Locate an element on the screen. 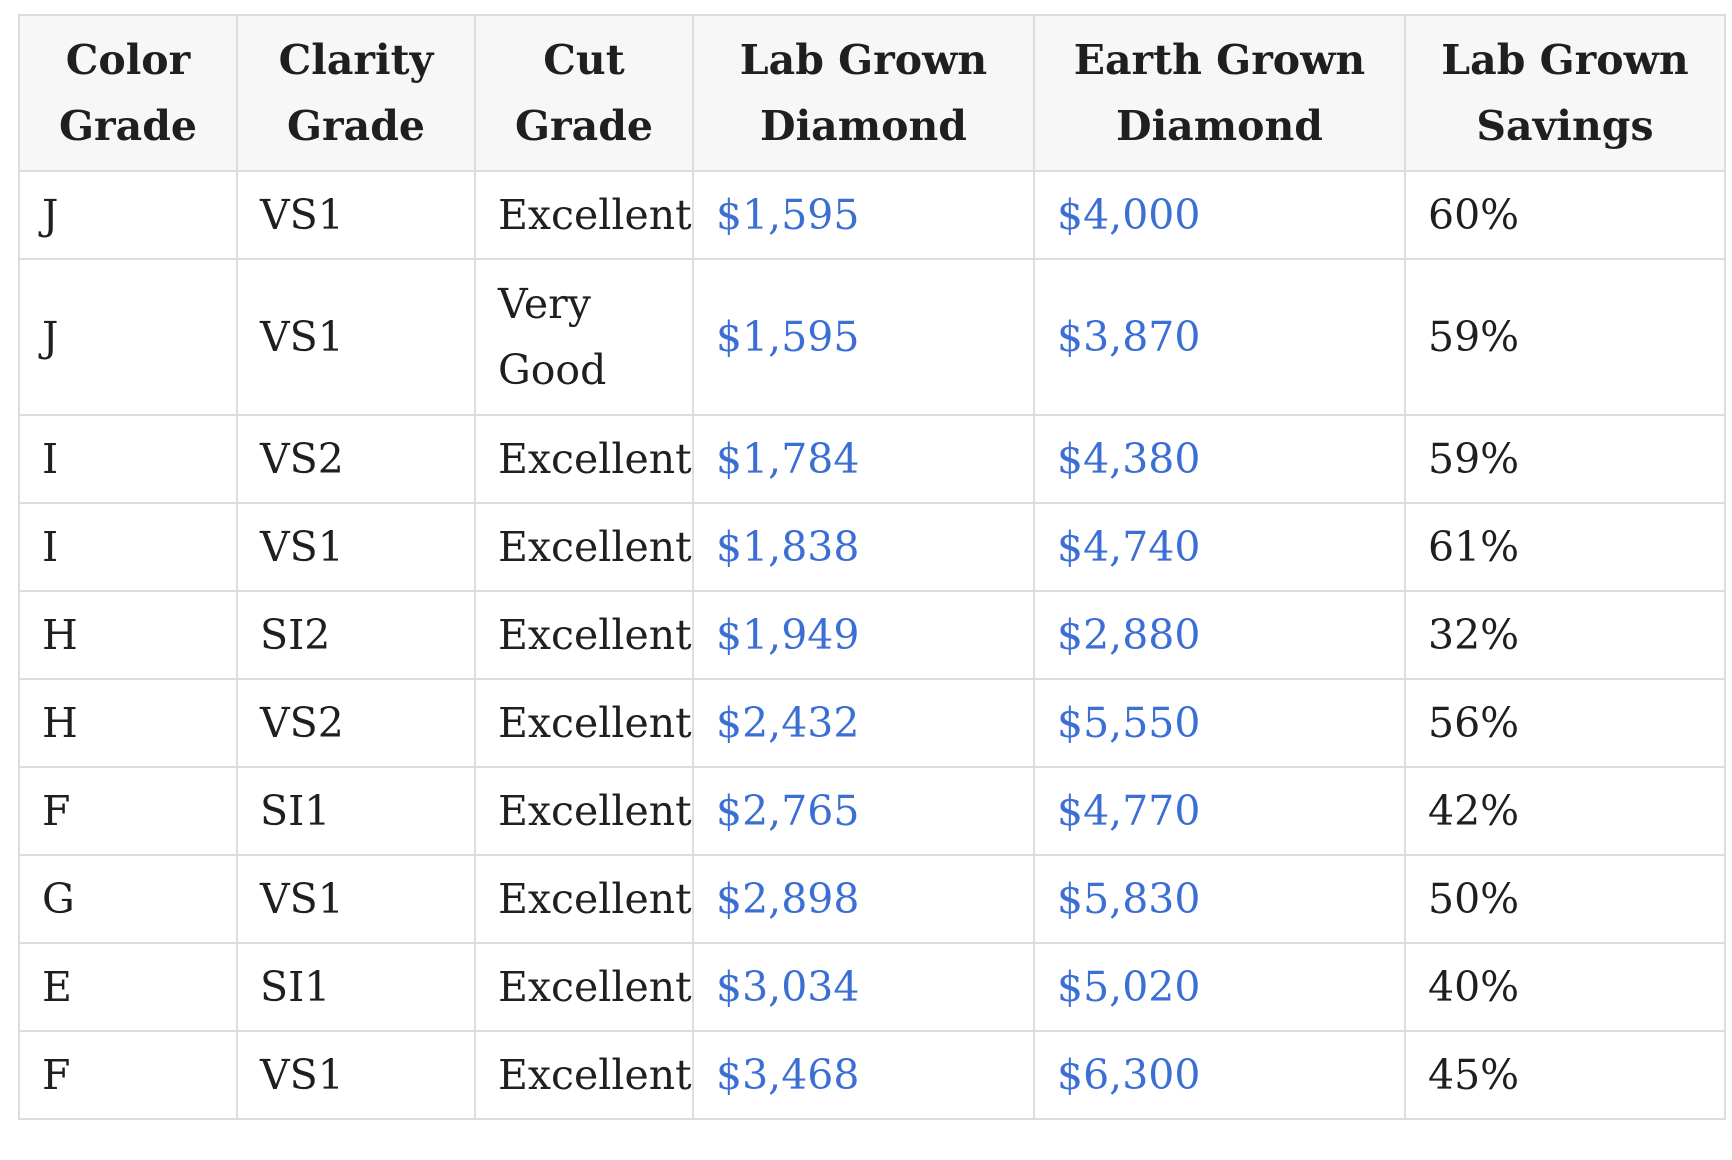 Image resolution: width=1732 pixels, height=1160 pixels. lab-grown-price-link: $2,432 is located at coordinates (863, 723).